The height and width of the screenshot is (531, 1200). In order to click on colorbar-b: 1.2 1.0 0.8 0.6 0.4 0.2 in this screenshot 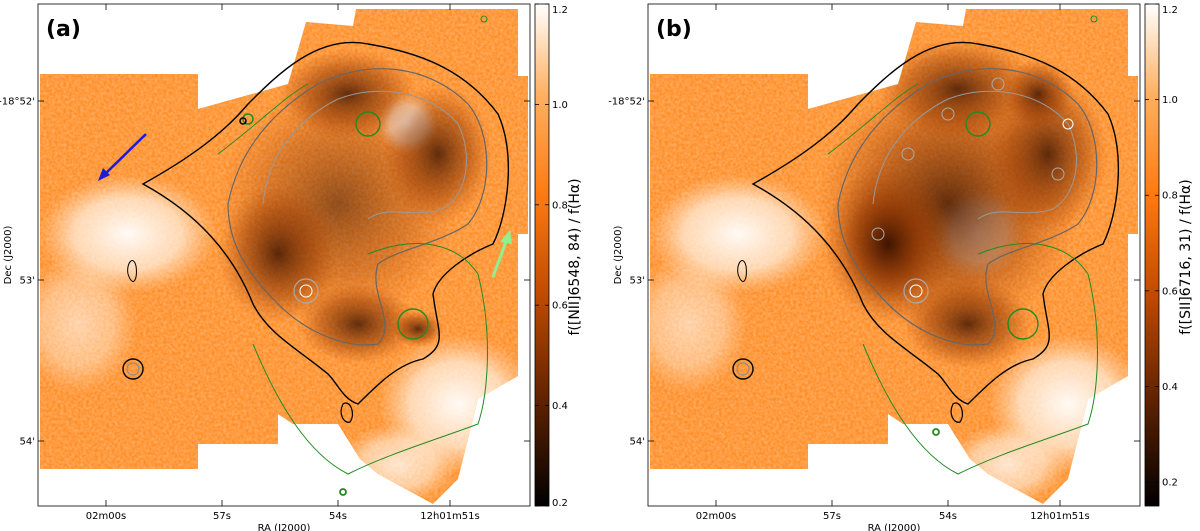, I will do `click(1161, 255)`.